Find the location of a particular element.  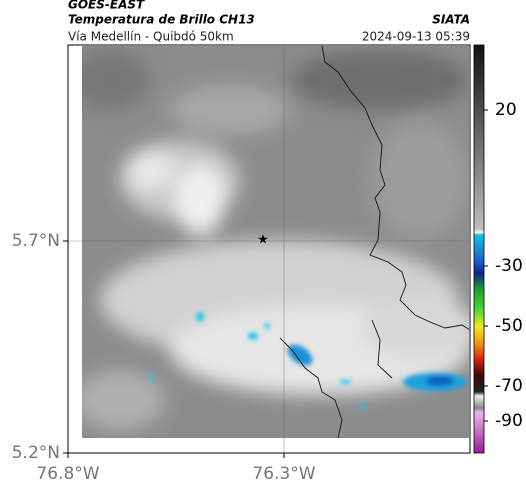

lon-label: 76.3°W is located at coordinates (283, 474).